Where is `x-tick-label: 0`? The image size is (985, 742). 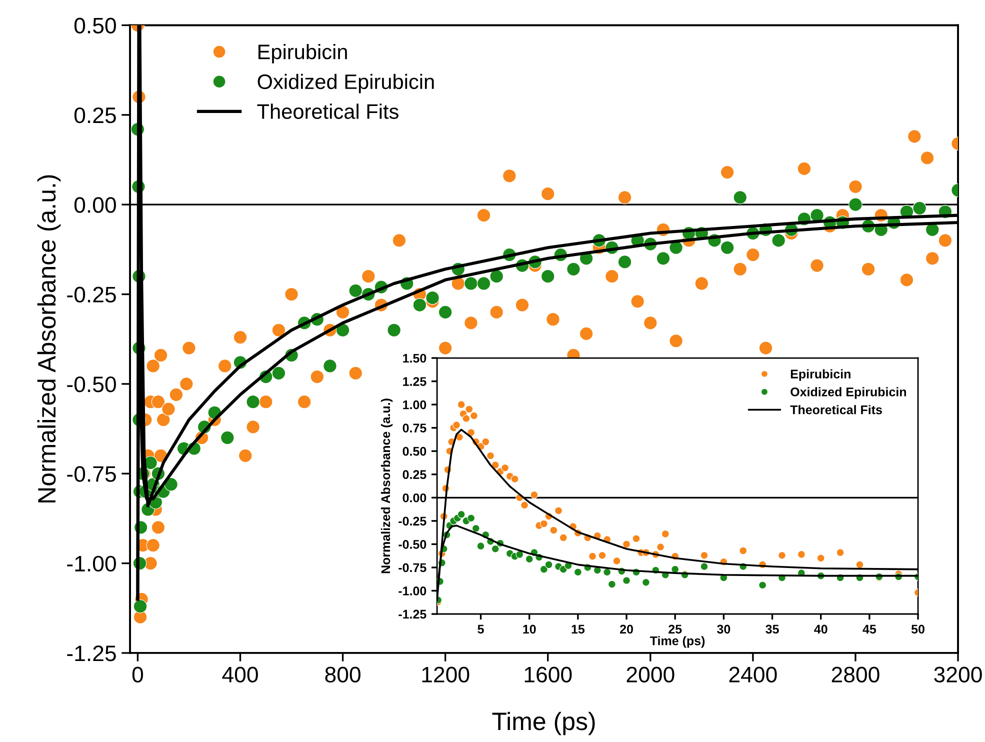
x-tick-label: 0 is located at coordinates (138, 674).